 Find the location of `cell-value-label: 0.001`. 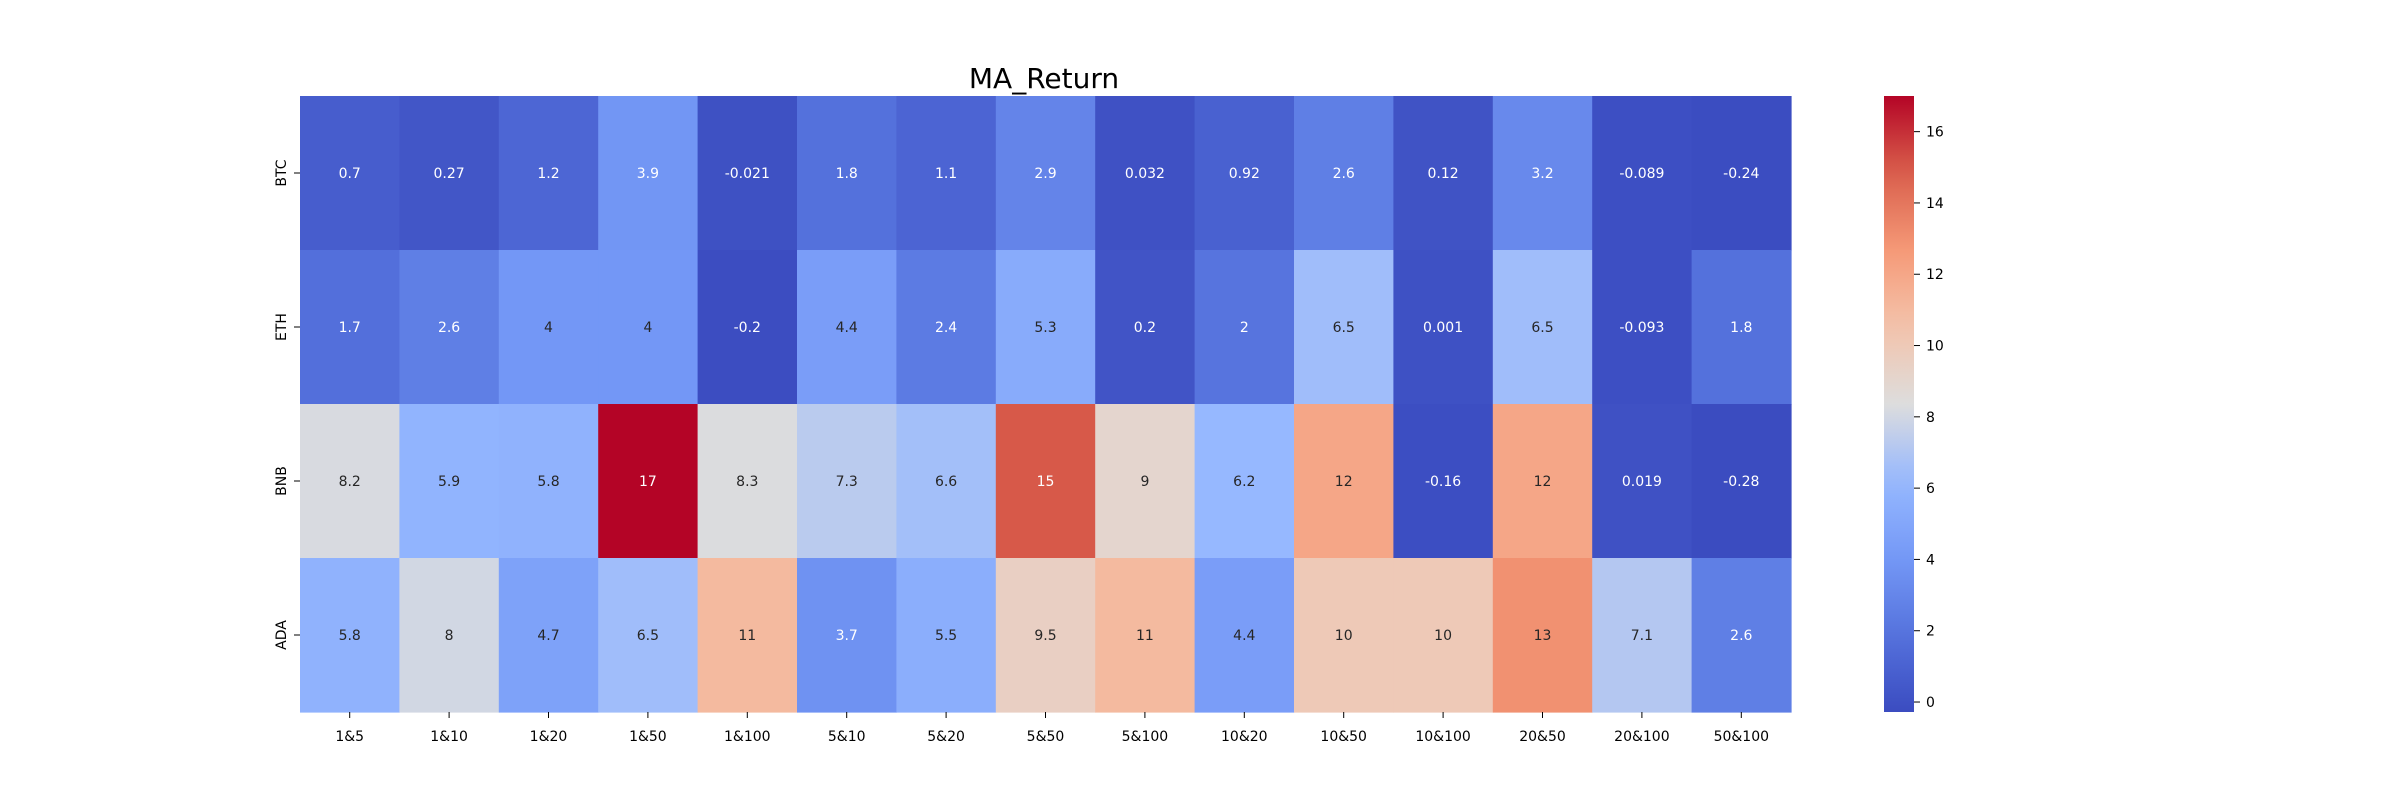

cell-value-label: 0.001 is located at coordinates (1443, 328).